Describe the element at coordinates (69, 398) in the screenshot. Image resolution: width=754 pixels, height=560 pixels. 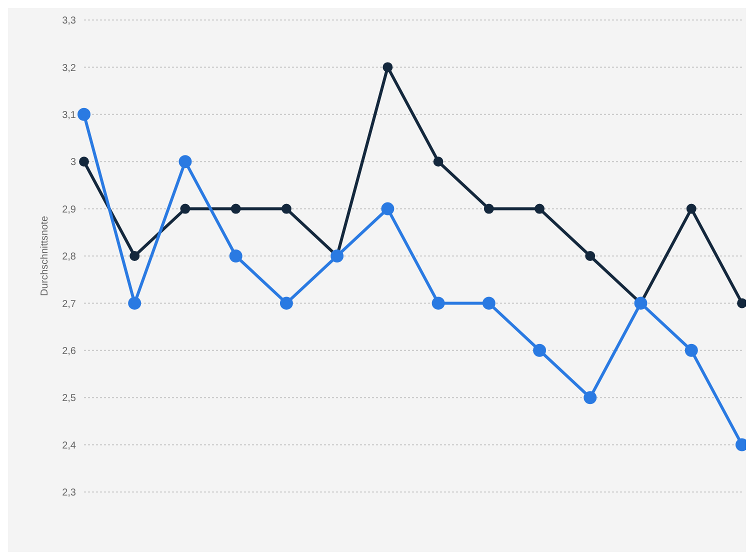
I see `y-tick-label: 2,5` at that location.